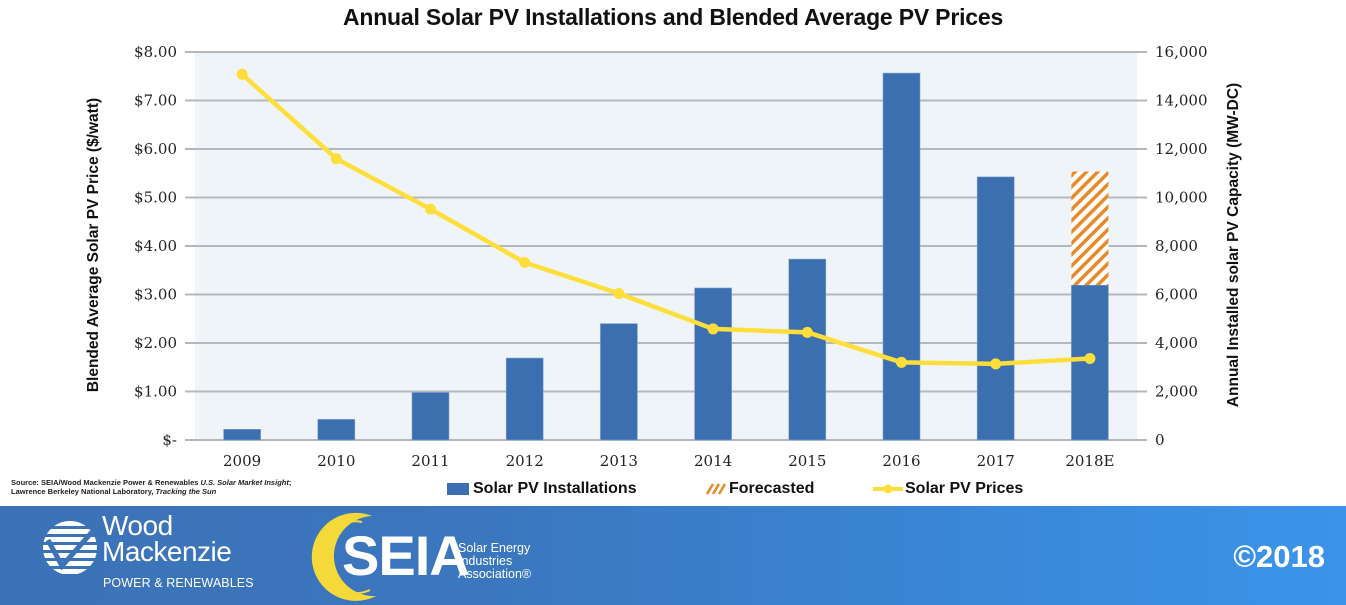 This screenshot has height=605, width=1346. I want to click on source-text-2: Lawrence Berkeley National Laboratory,, so click(83, 491).